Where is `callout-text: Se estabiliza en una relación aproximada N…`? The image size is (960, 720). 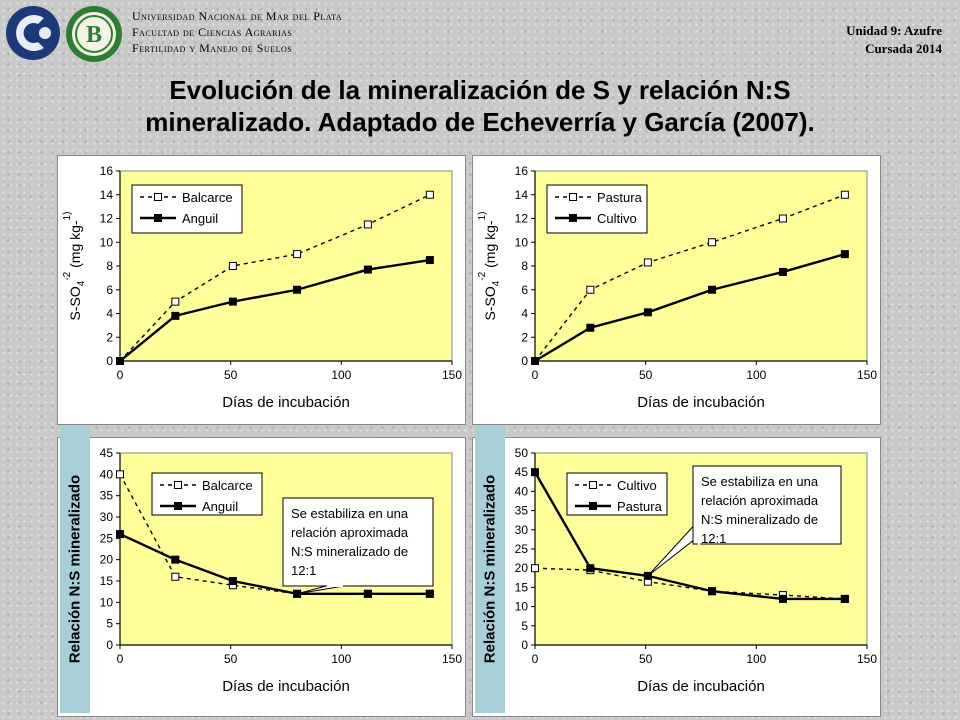 callout-text: Se estabiliza en una relación aproximada N… is located at coordinates (760, 510).